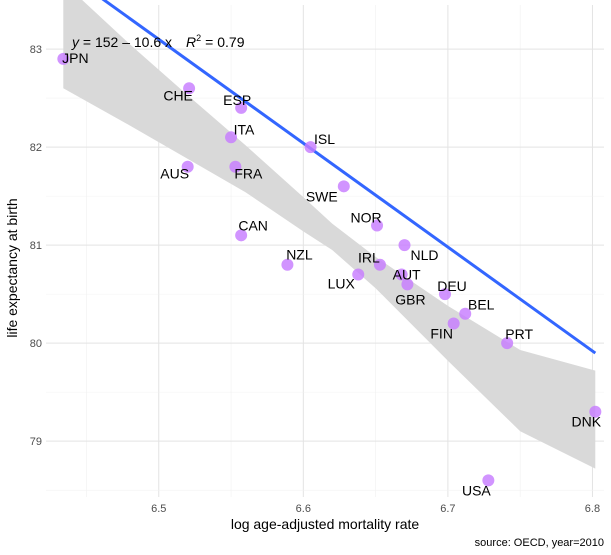 This screenshot has height=555, width=611. I want to click on point-label-usa: USA, so click(476, 490).